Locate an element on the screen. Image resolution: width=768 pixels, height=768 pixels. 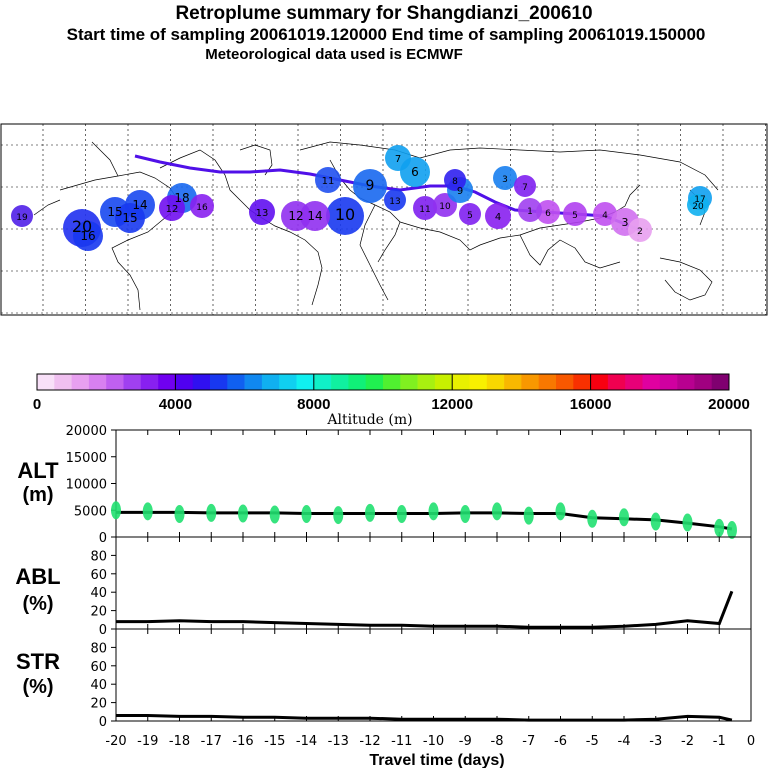
plume-cluster-label: 2 is located at coordinates (640, 232).